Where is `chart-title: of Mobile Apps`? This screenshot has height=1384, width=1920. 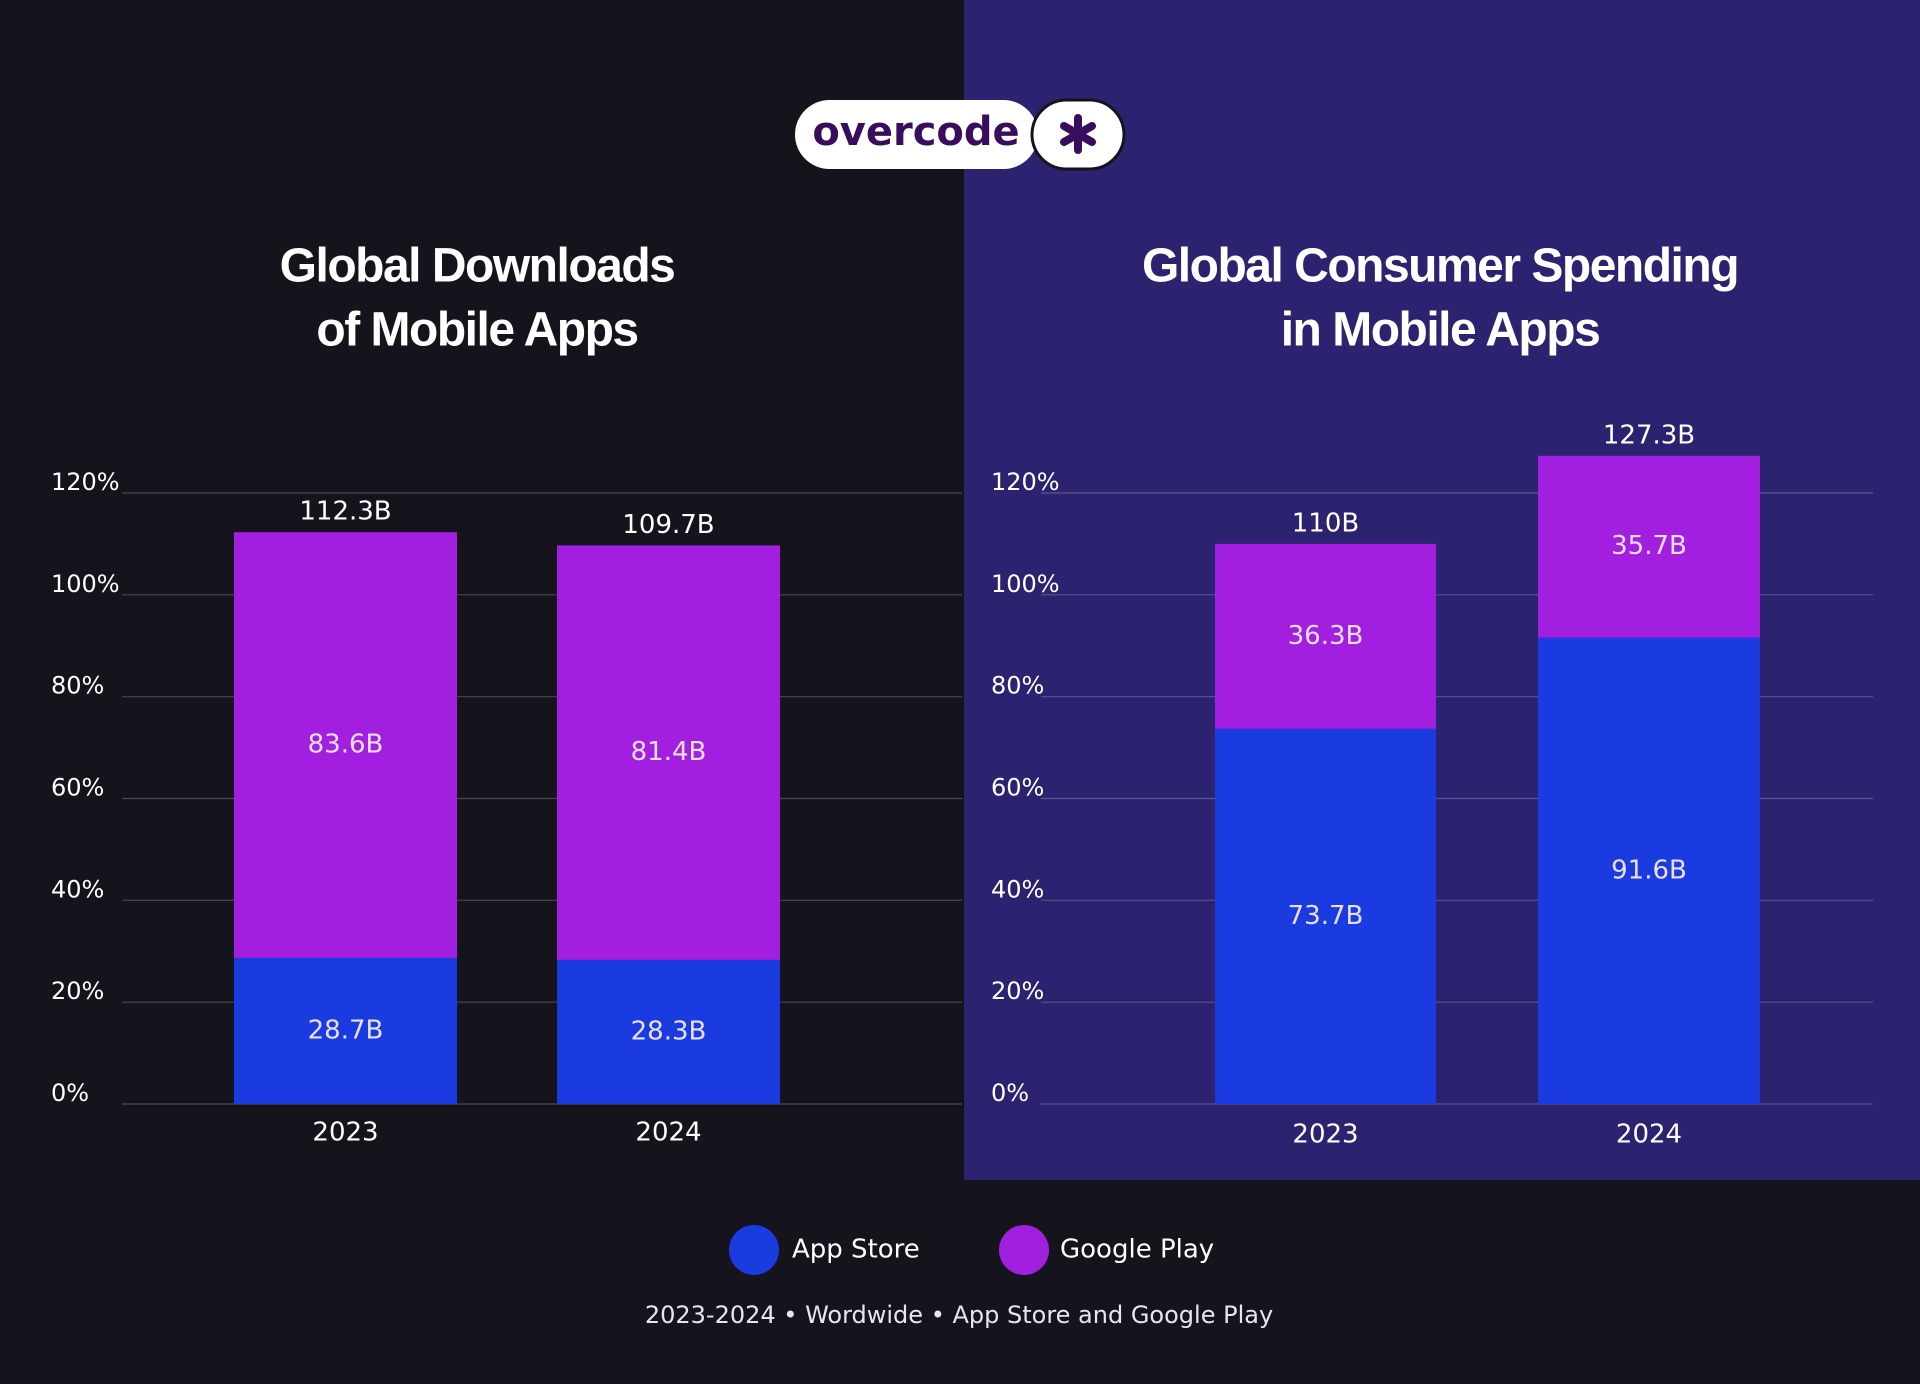 chart-title: of Mobile Apps is located at coordinates (476, 330).